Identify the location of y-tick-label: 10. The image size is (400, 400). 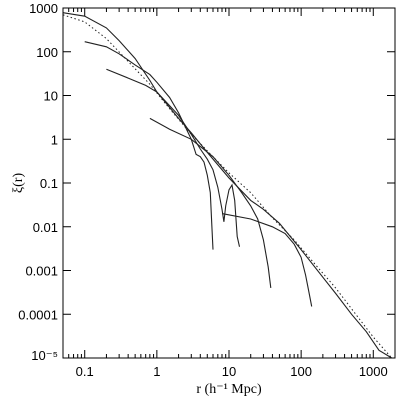
(51, 96).